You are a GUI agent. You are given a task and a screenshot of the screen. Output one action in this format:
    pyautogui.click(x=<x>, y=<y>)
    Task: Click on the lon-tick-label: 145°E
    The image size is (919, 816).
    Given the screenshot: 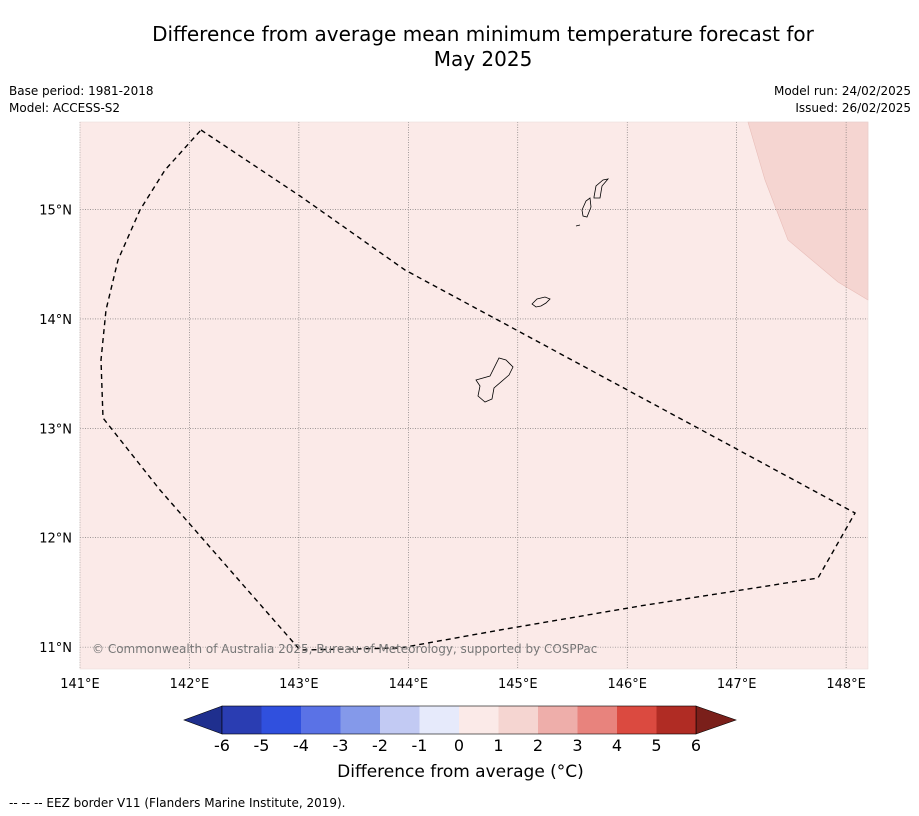 What is the action you would take?
    pyautogui.click(x=518, y=684)
    